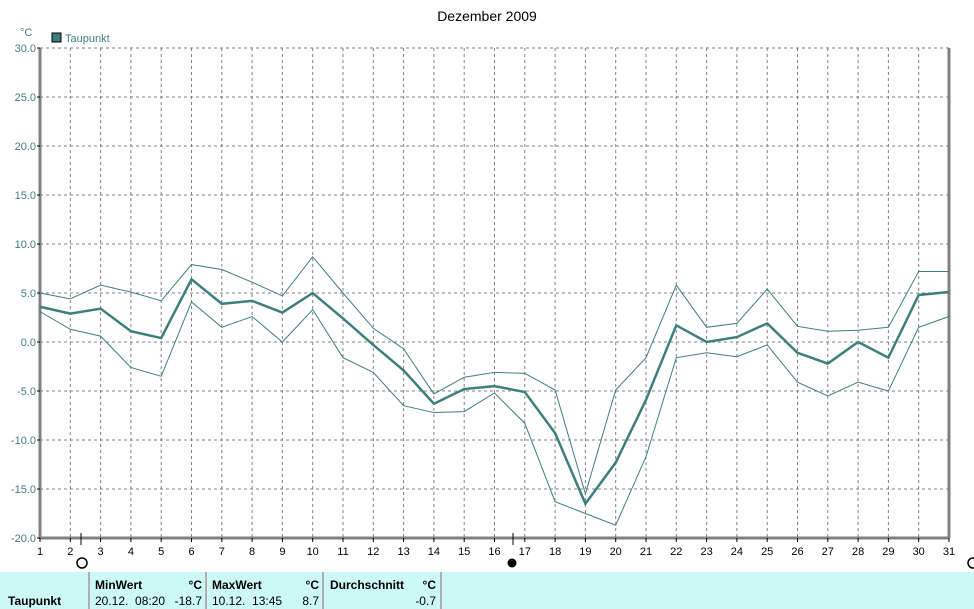 Image resolution: width=974 pixels, height=609 pixels. Describe the element at coordinates (585, 552) in the screenshot. I see `x-tick-label: 19` at that location.